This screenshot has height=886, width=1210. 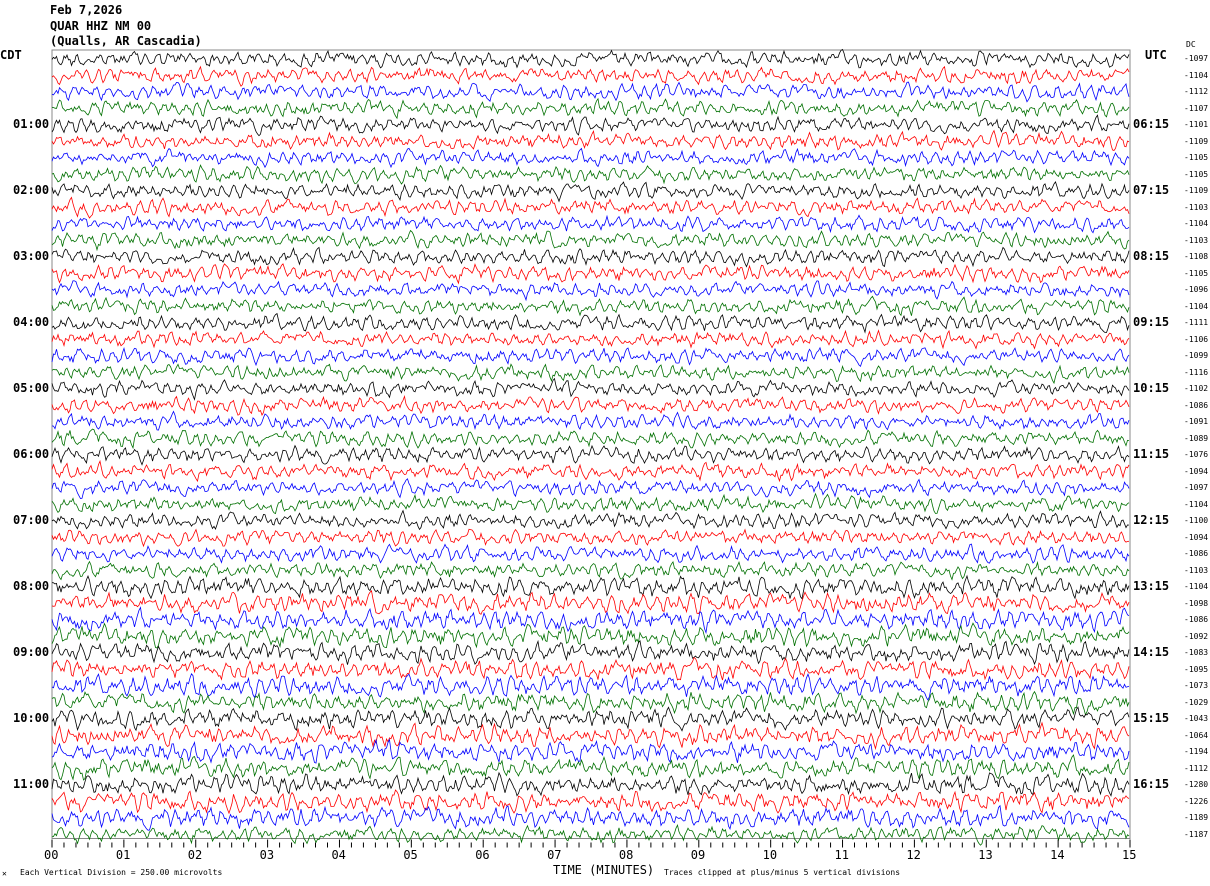 I want to click on dc-offset-label: -1092, so click(x=1196, y=636).